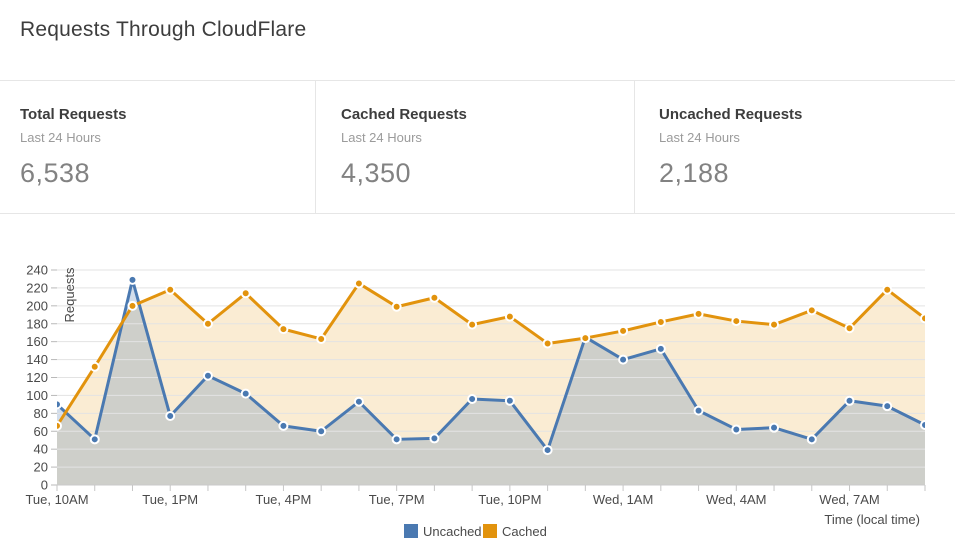 The width and height of the screenshot is (955, 546). What do you see at coordinates (41, 413) in the screenshot?
I see `y-tick-label: 80` at bounding box center [41, 413].